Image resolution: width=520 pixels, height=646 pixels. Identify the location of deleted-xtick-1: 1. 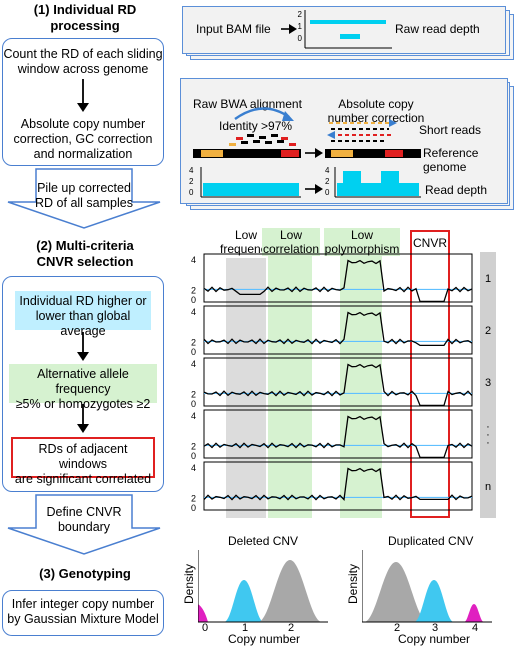
(245, 628).